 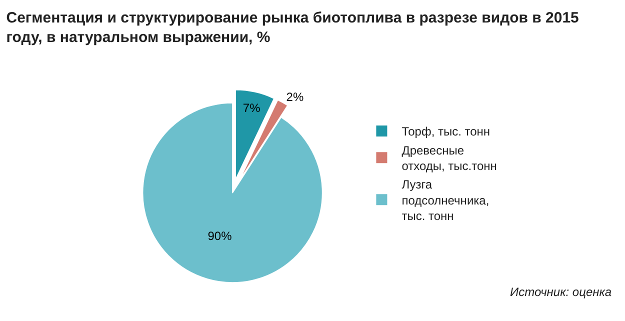 I want to click on data-label: 90%, so click(x=220, y=235).